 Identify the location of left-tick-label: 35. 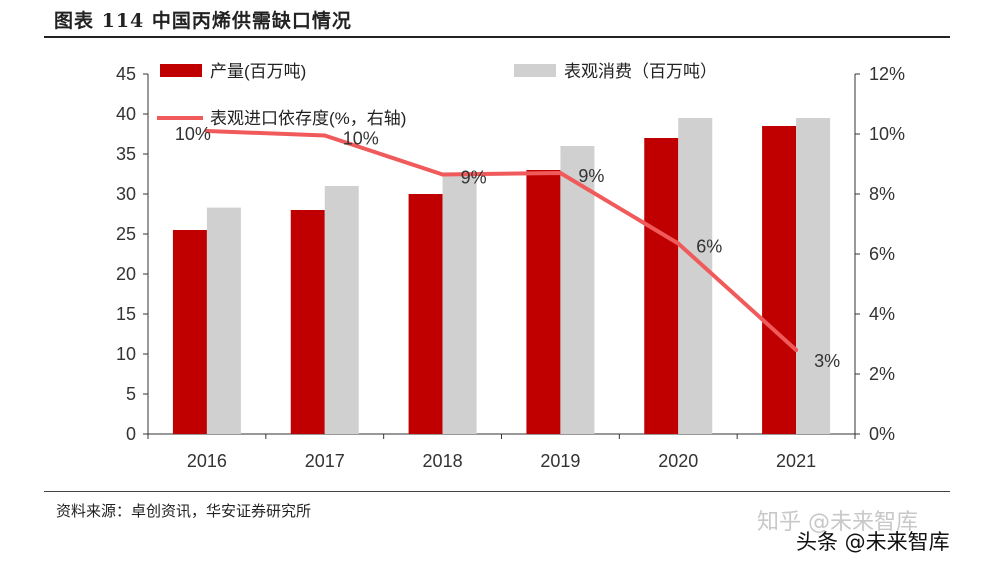
(126, 154).